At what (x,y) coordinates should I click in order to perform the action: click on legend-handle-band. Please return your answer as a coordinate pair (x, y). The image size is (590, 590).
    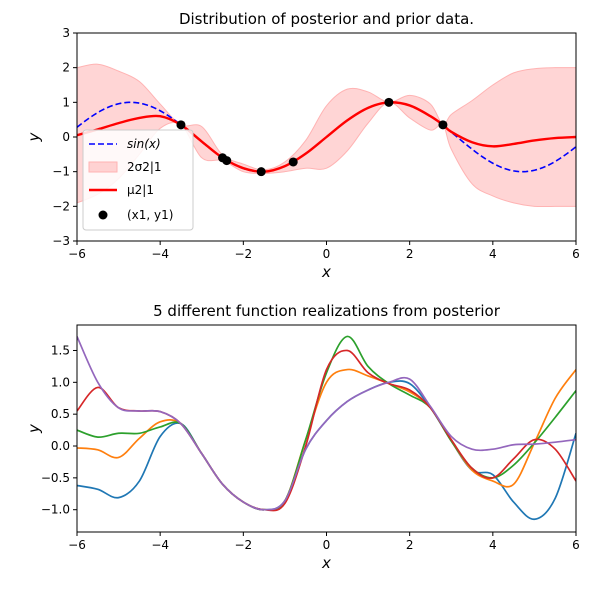
    Looking at the image, I should click on (103, 167).